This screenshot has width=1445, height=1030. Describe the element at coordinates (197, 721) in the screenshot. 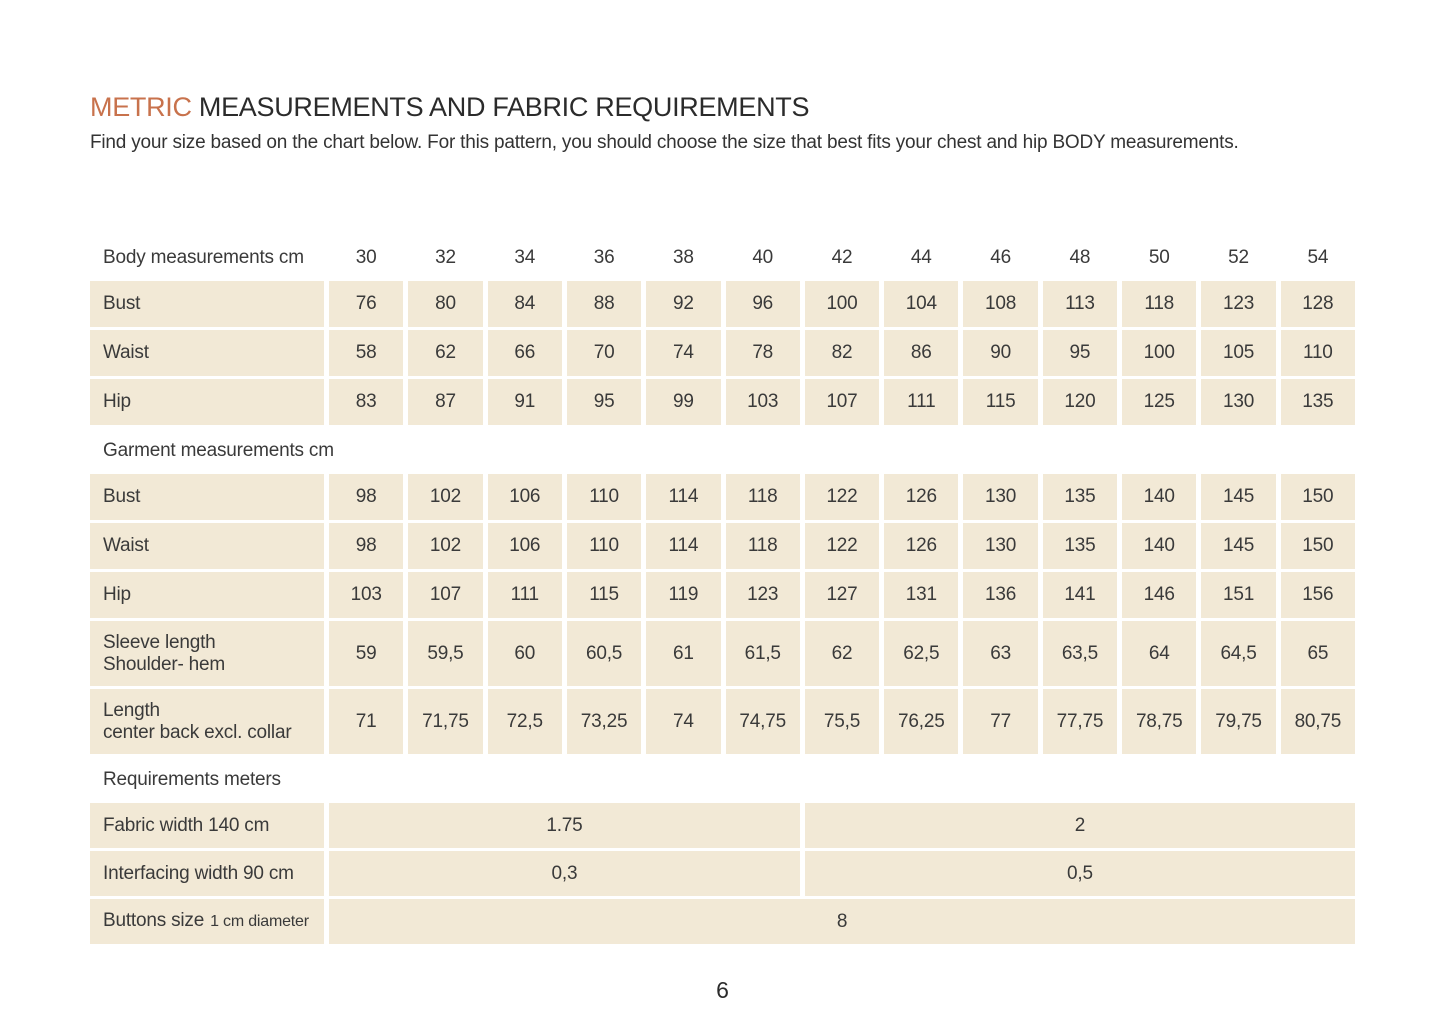

I see `row-label-text: Length center back excl. collar` at that location.